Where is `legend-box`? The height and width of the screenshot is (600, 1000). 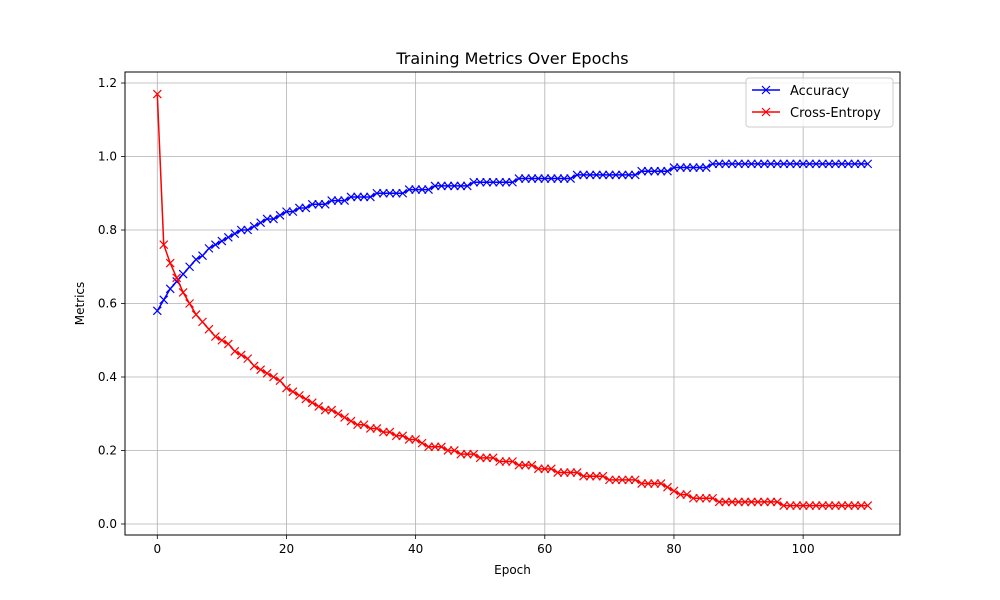 legend-box is located at coordinates (819, 102).